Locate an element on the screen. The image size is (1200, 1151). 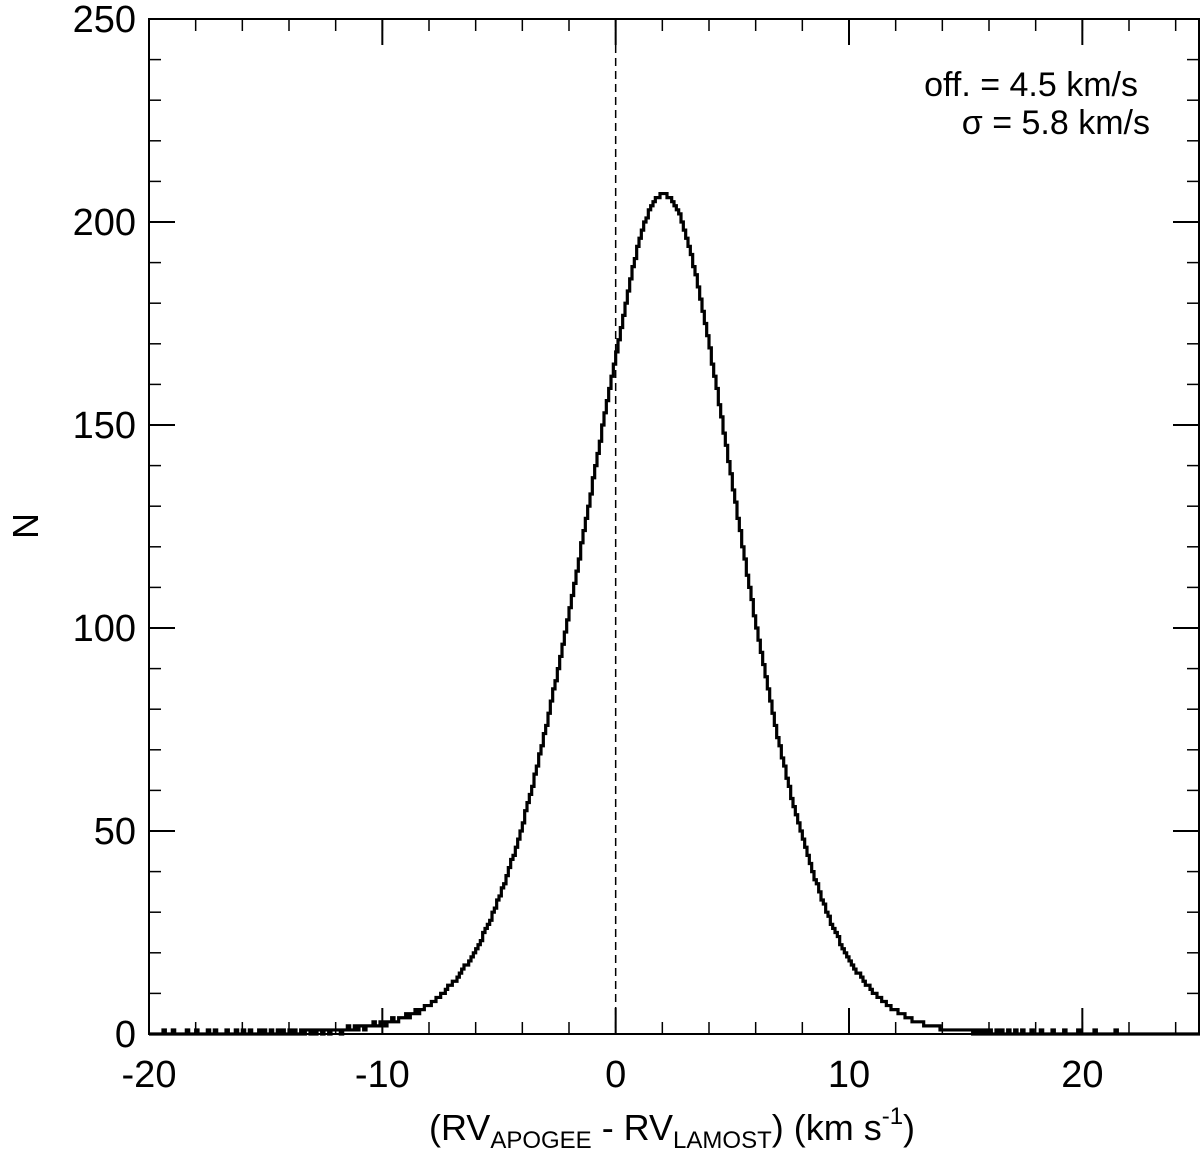
y-tick-label: 200 is located at coordinates (104, 223).